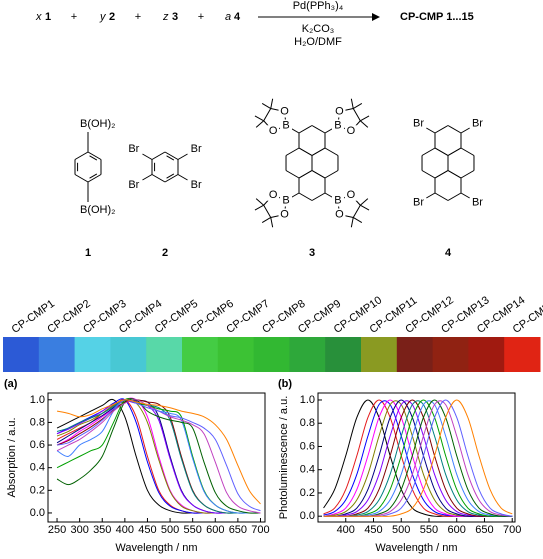  I want to click on structure-number: 4, so click(448, 253).